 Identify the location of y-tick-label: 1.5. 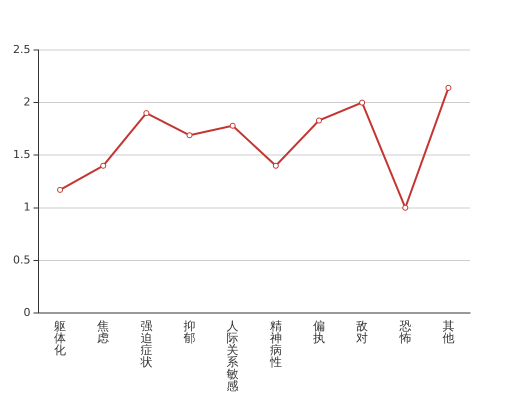
(21, 155).